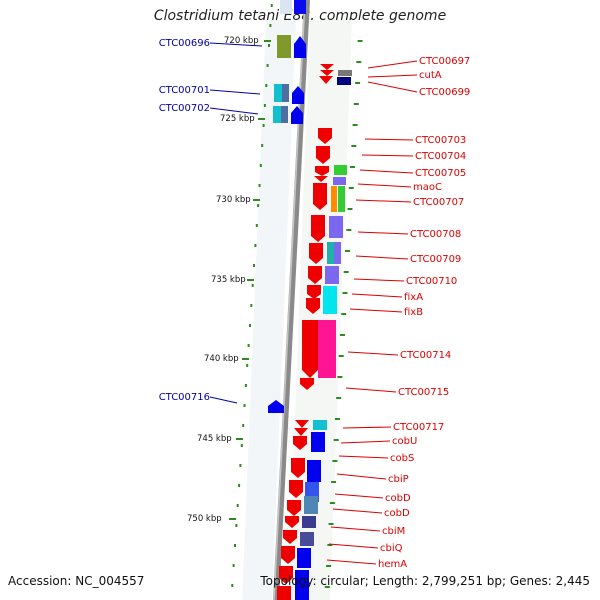 The image size is (600, 600). Describe the element at coordinates (391, 548) in the screenshot. I see `gene-label-right: cbiQ` at that location.